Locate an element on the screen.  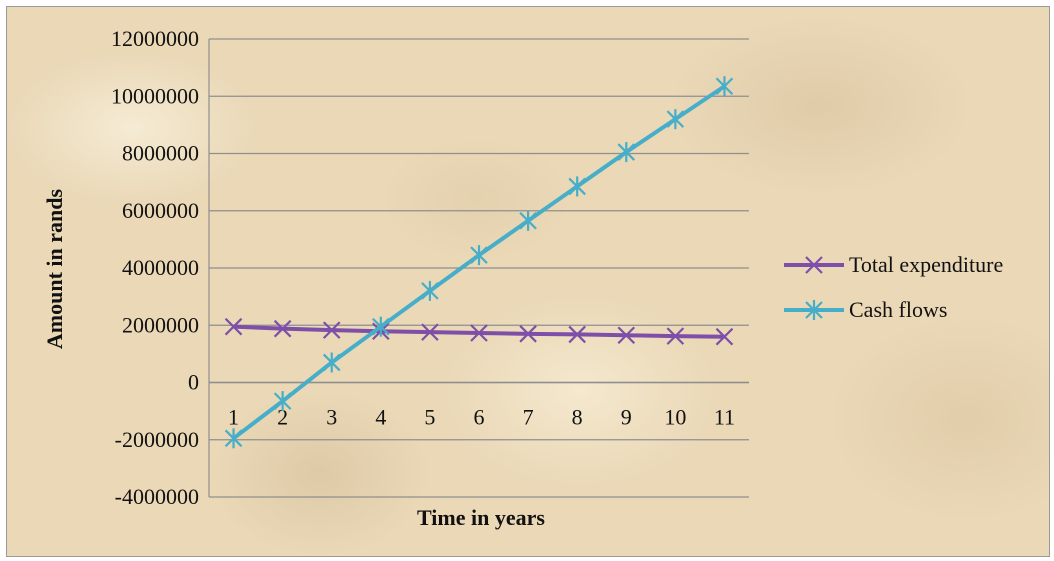
x-tick-label: 8 is located at coordinates (577, 417).